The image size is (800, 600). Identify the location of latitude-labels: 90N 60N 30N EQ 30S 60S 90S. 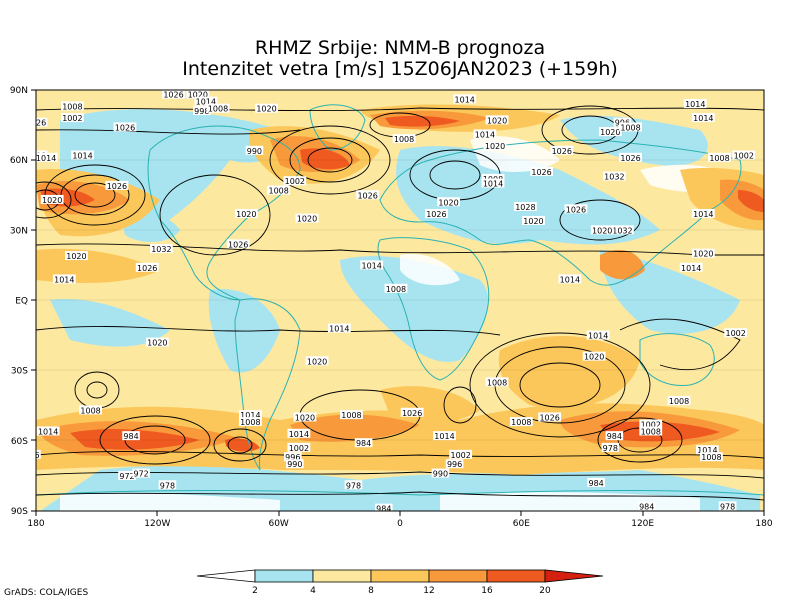
(19, 301).